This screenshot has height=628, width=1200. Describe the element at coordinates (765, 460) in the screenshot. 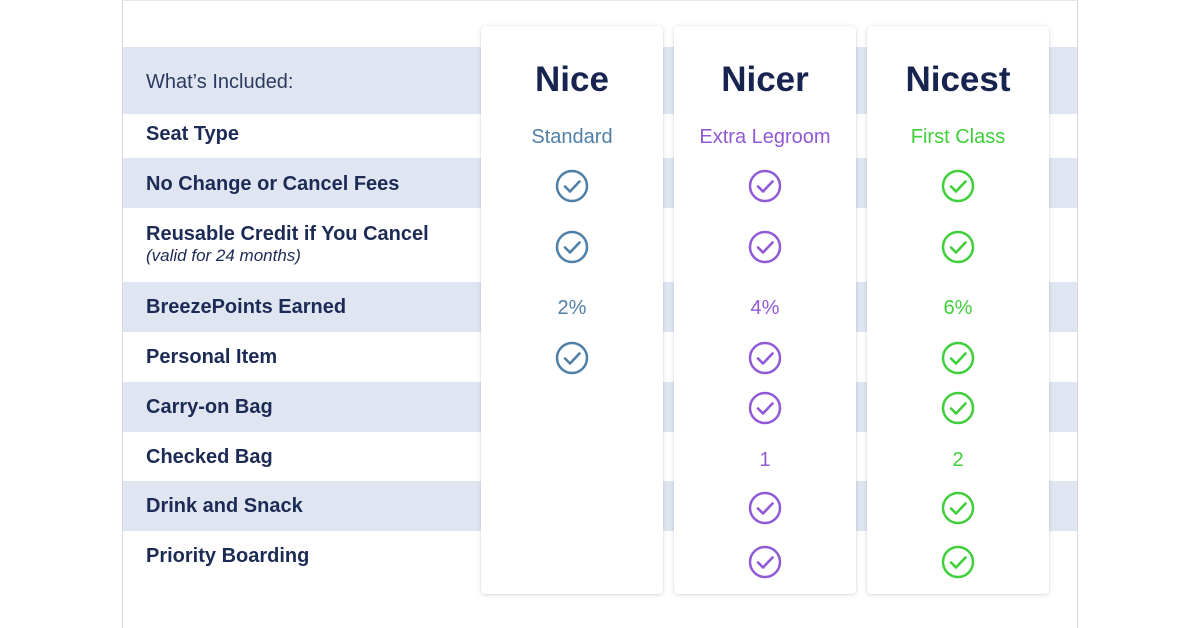

I see `checked-bag-nicer: 1` at that location.